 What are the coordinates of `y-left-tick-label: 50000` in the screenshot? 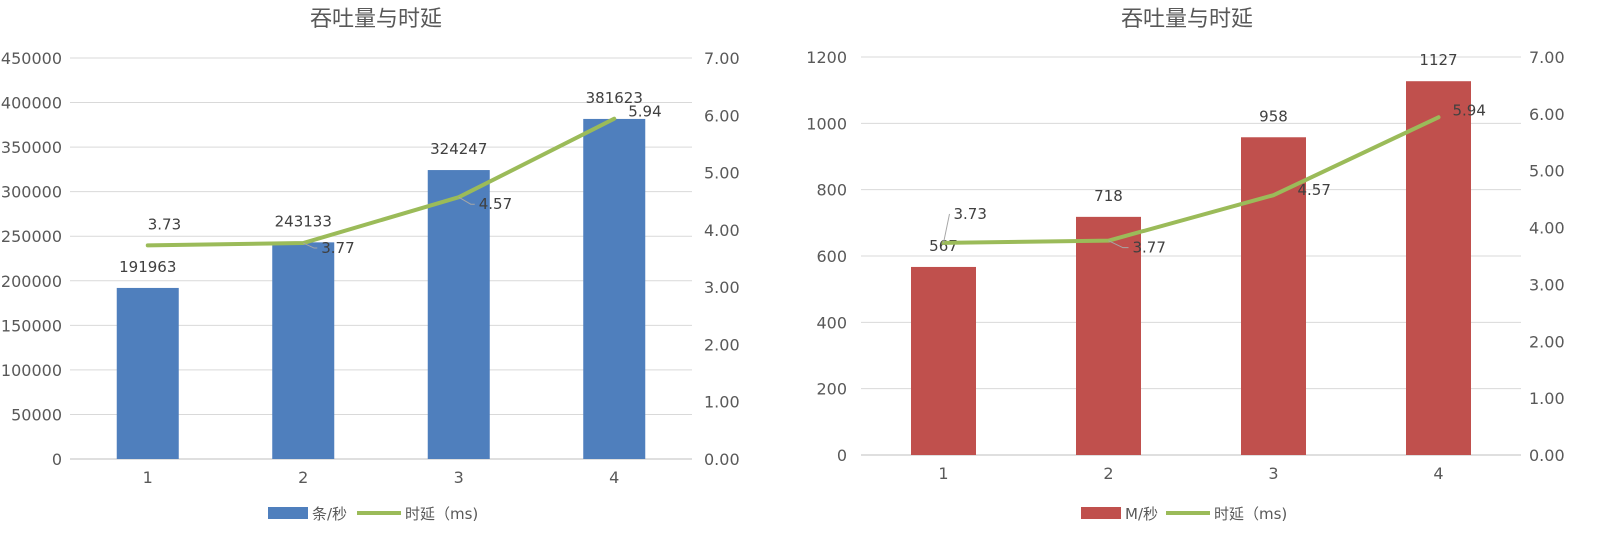 It's located at (36, 414).